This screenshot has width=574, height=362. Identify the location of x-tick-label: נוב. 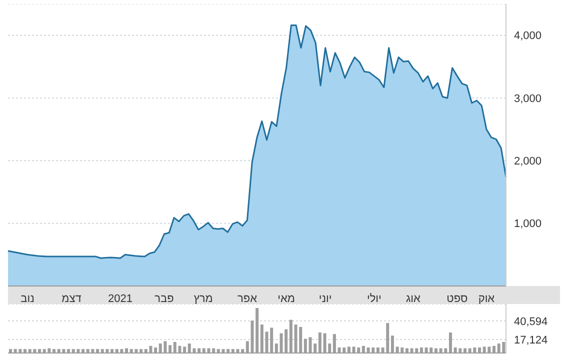
(27, 298).